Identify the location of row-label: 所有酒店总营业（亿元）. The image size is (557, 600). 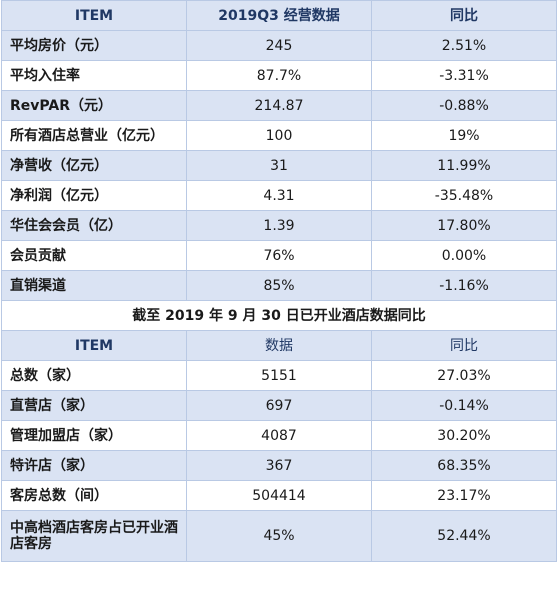
(94, 135).